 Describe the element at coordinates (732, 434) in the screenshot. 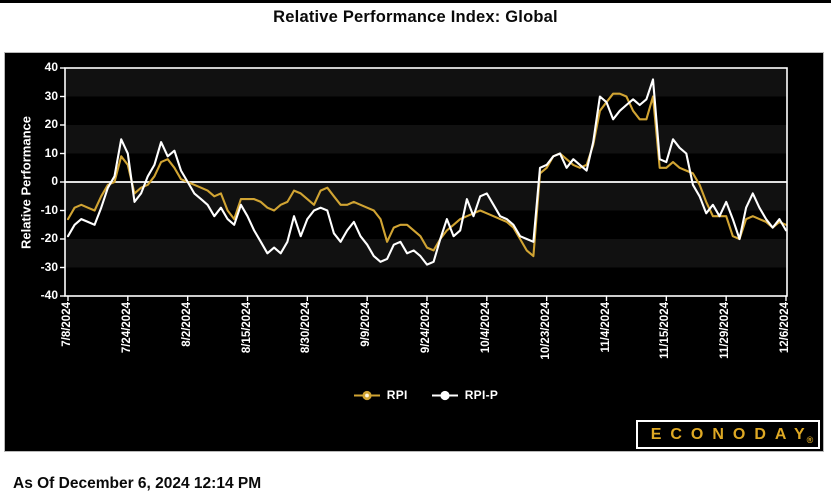

I see `econoday-logo-text: ECONODAY` at that location.